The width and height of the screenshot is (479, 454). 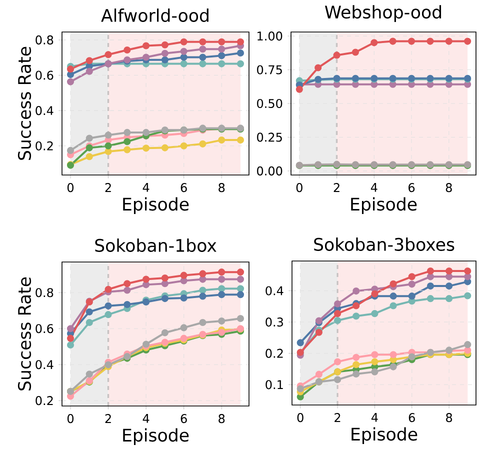 What do you see at coordinates (269, 103) in the screenshot?
I see `y-tick-label: 0.50` at bounding box center [269, 103].